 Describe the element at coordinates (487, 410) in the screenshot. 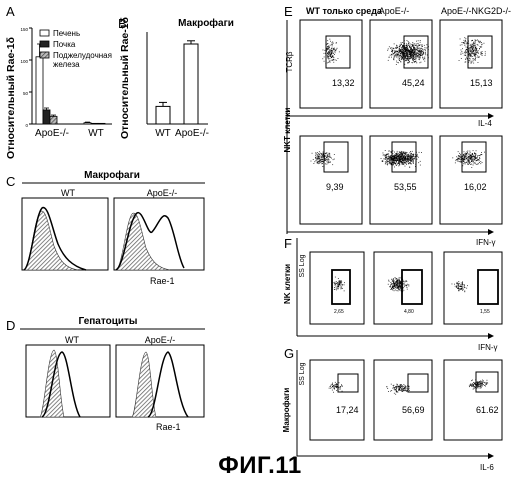

I see `panel-g-value-3: 61.62` at that location.